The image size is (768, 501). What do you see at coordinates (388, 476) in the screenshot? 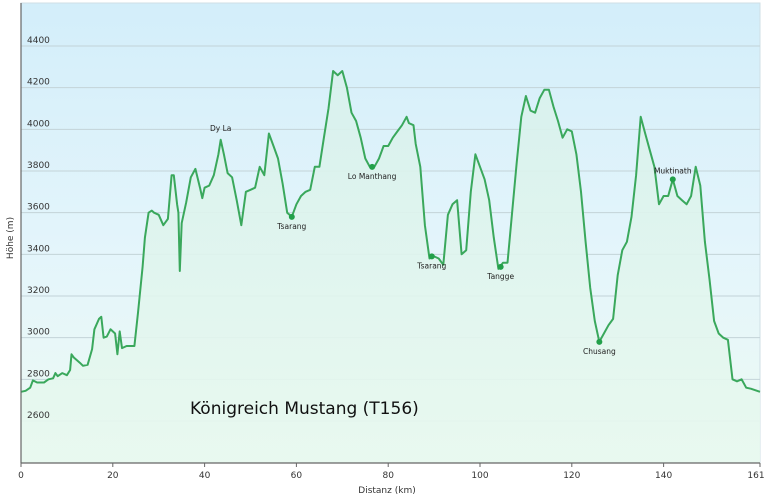
I see `x-tick-label: 80` at bounding box center [388, 476].